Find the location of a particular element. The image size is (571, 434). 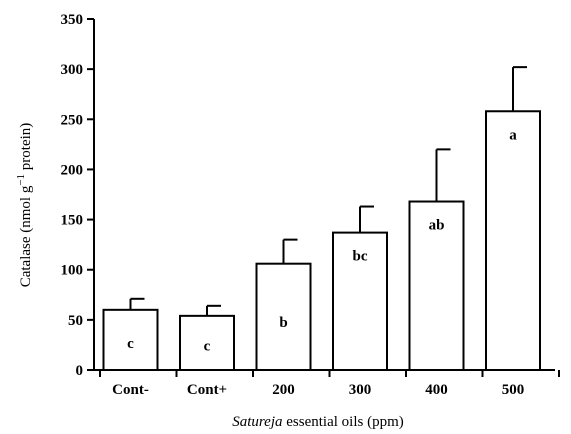

x-tick-label-500: 500 is located at coordinates (513, 390).